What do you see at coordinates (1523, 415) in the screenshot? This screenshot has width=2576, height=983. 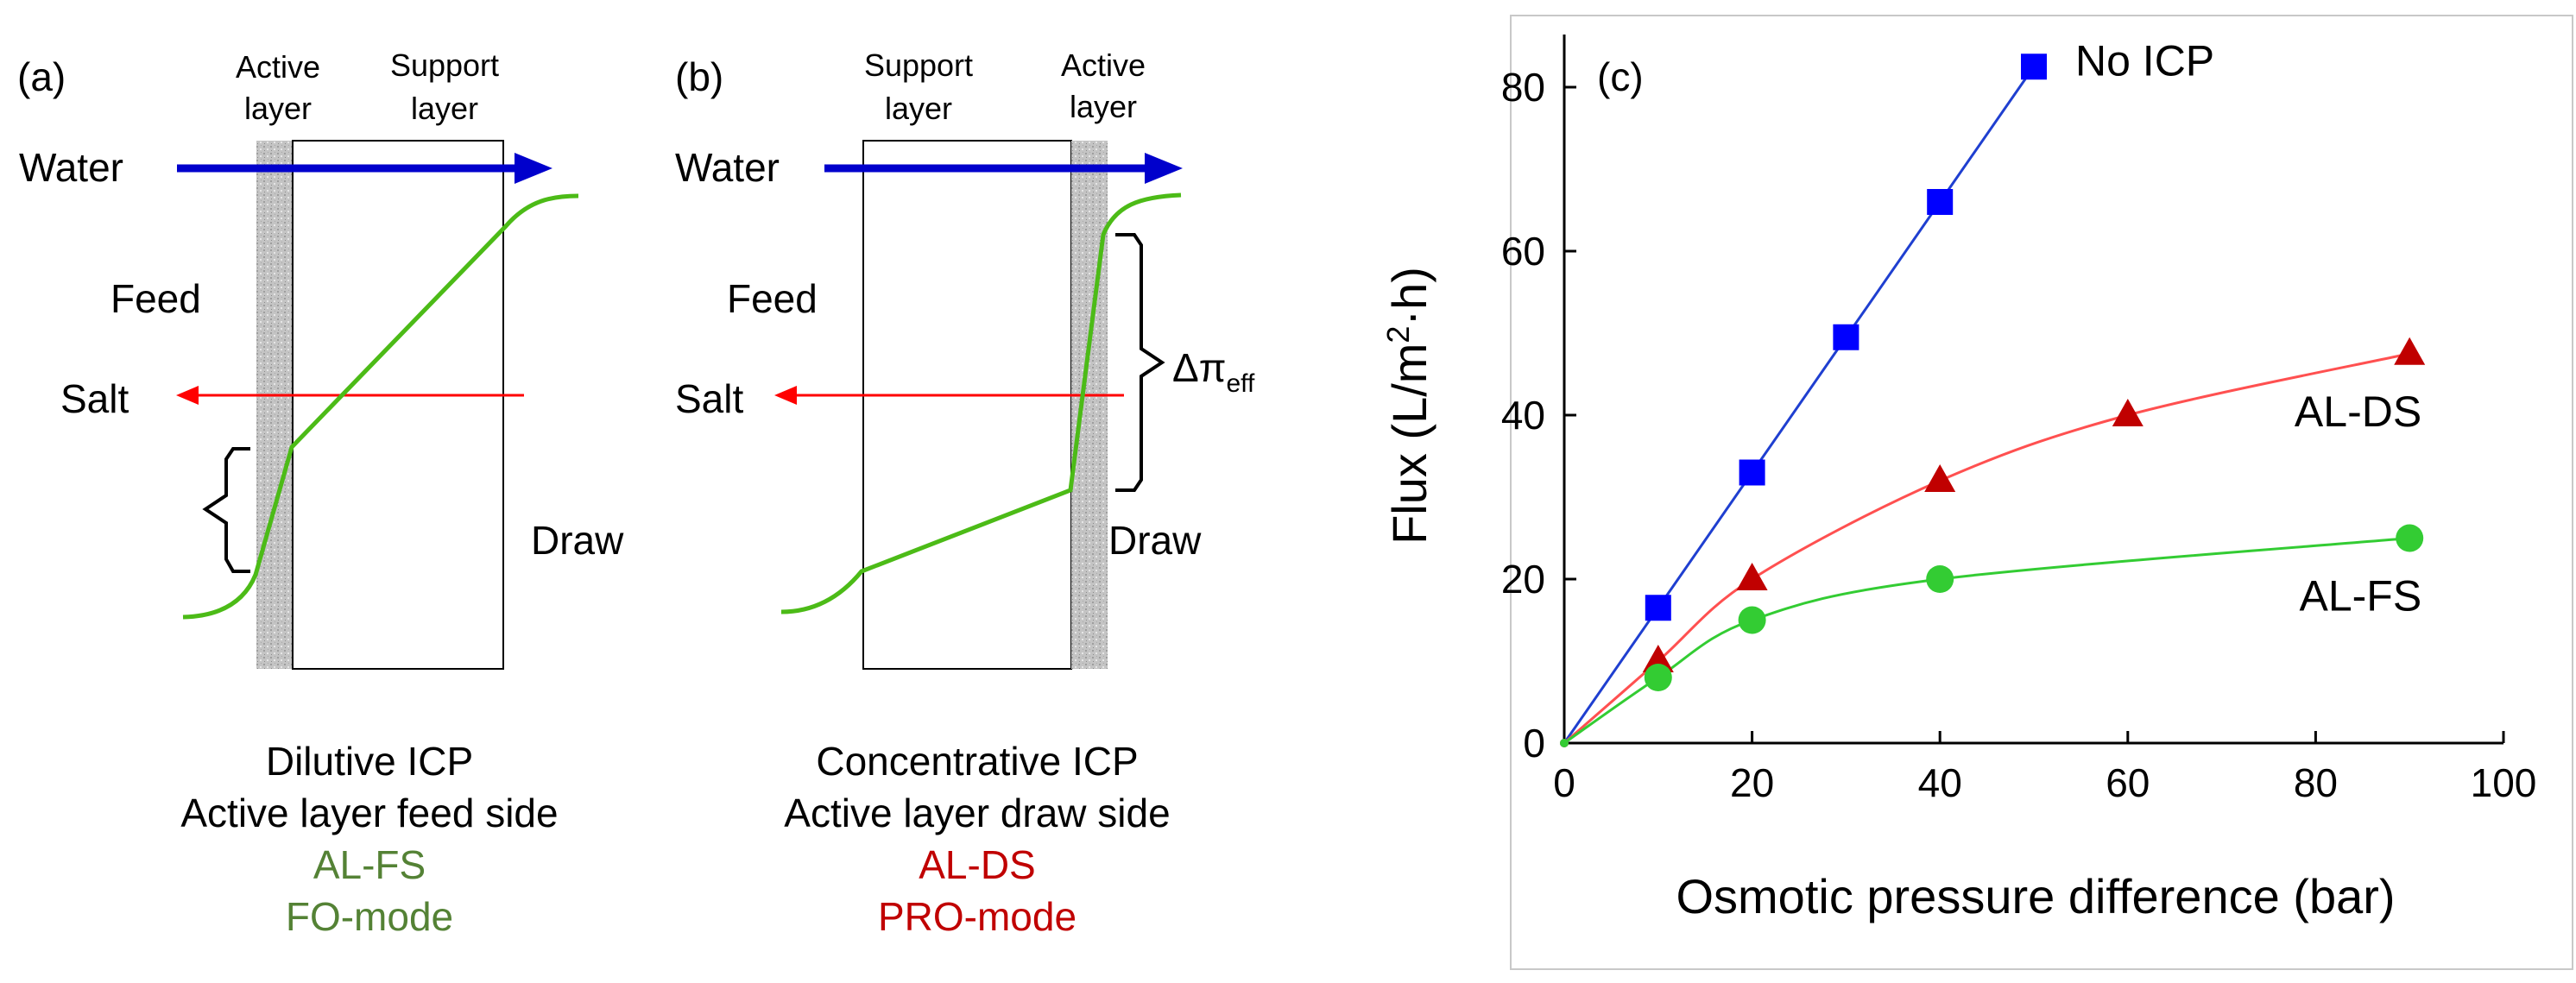 I see `y-tick-label: 40` at bounding box center [1523, 415].